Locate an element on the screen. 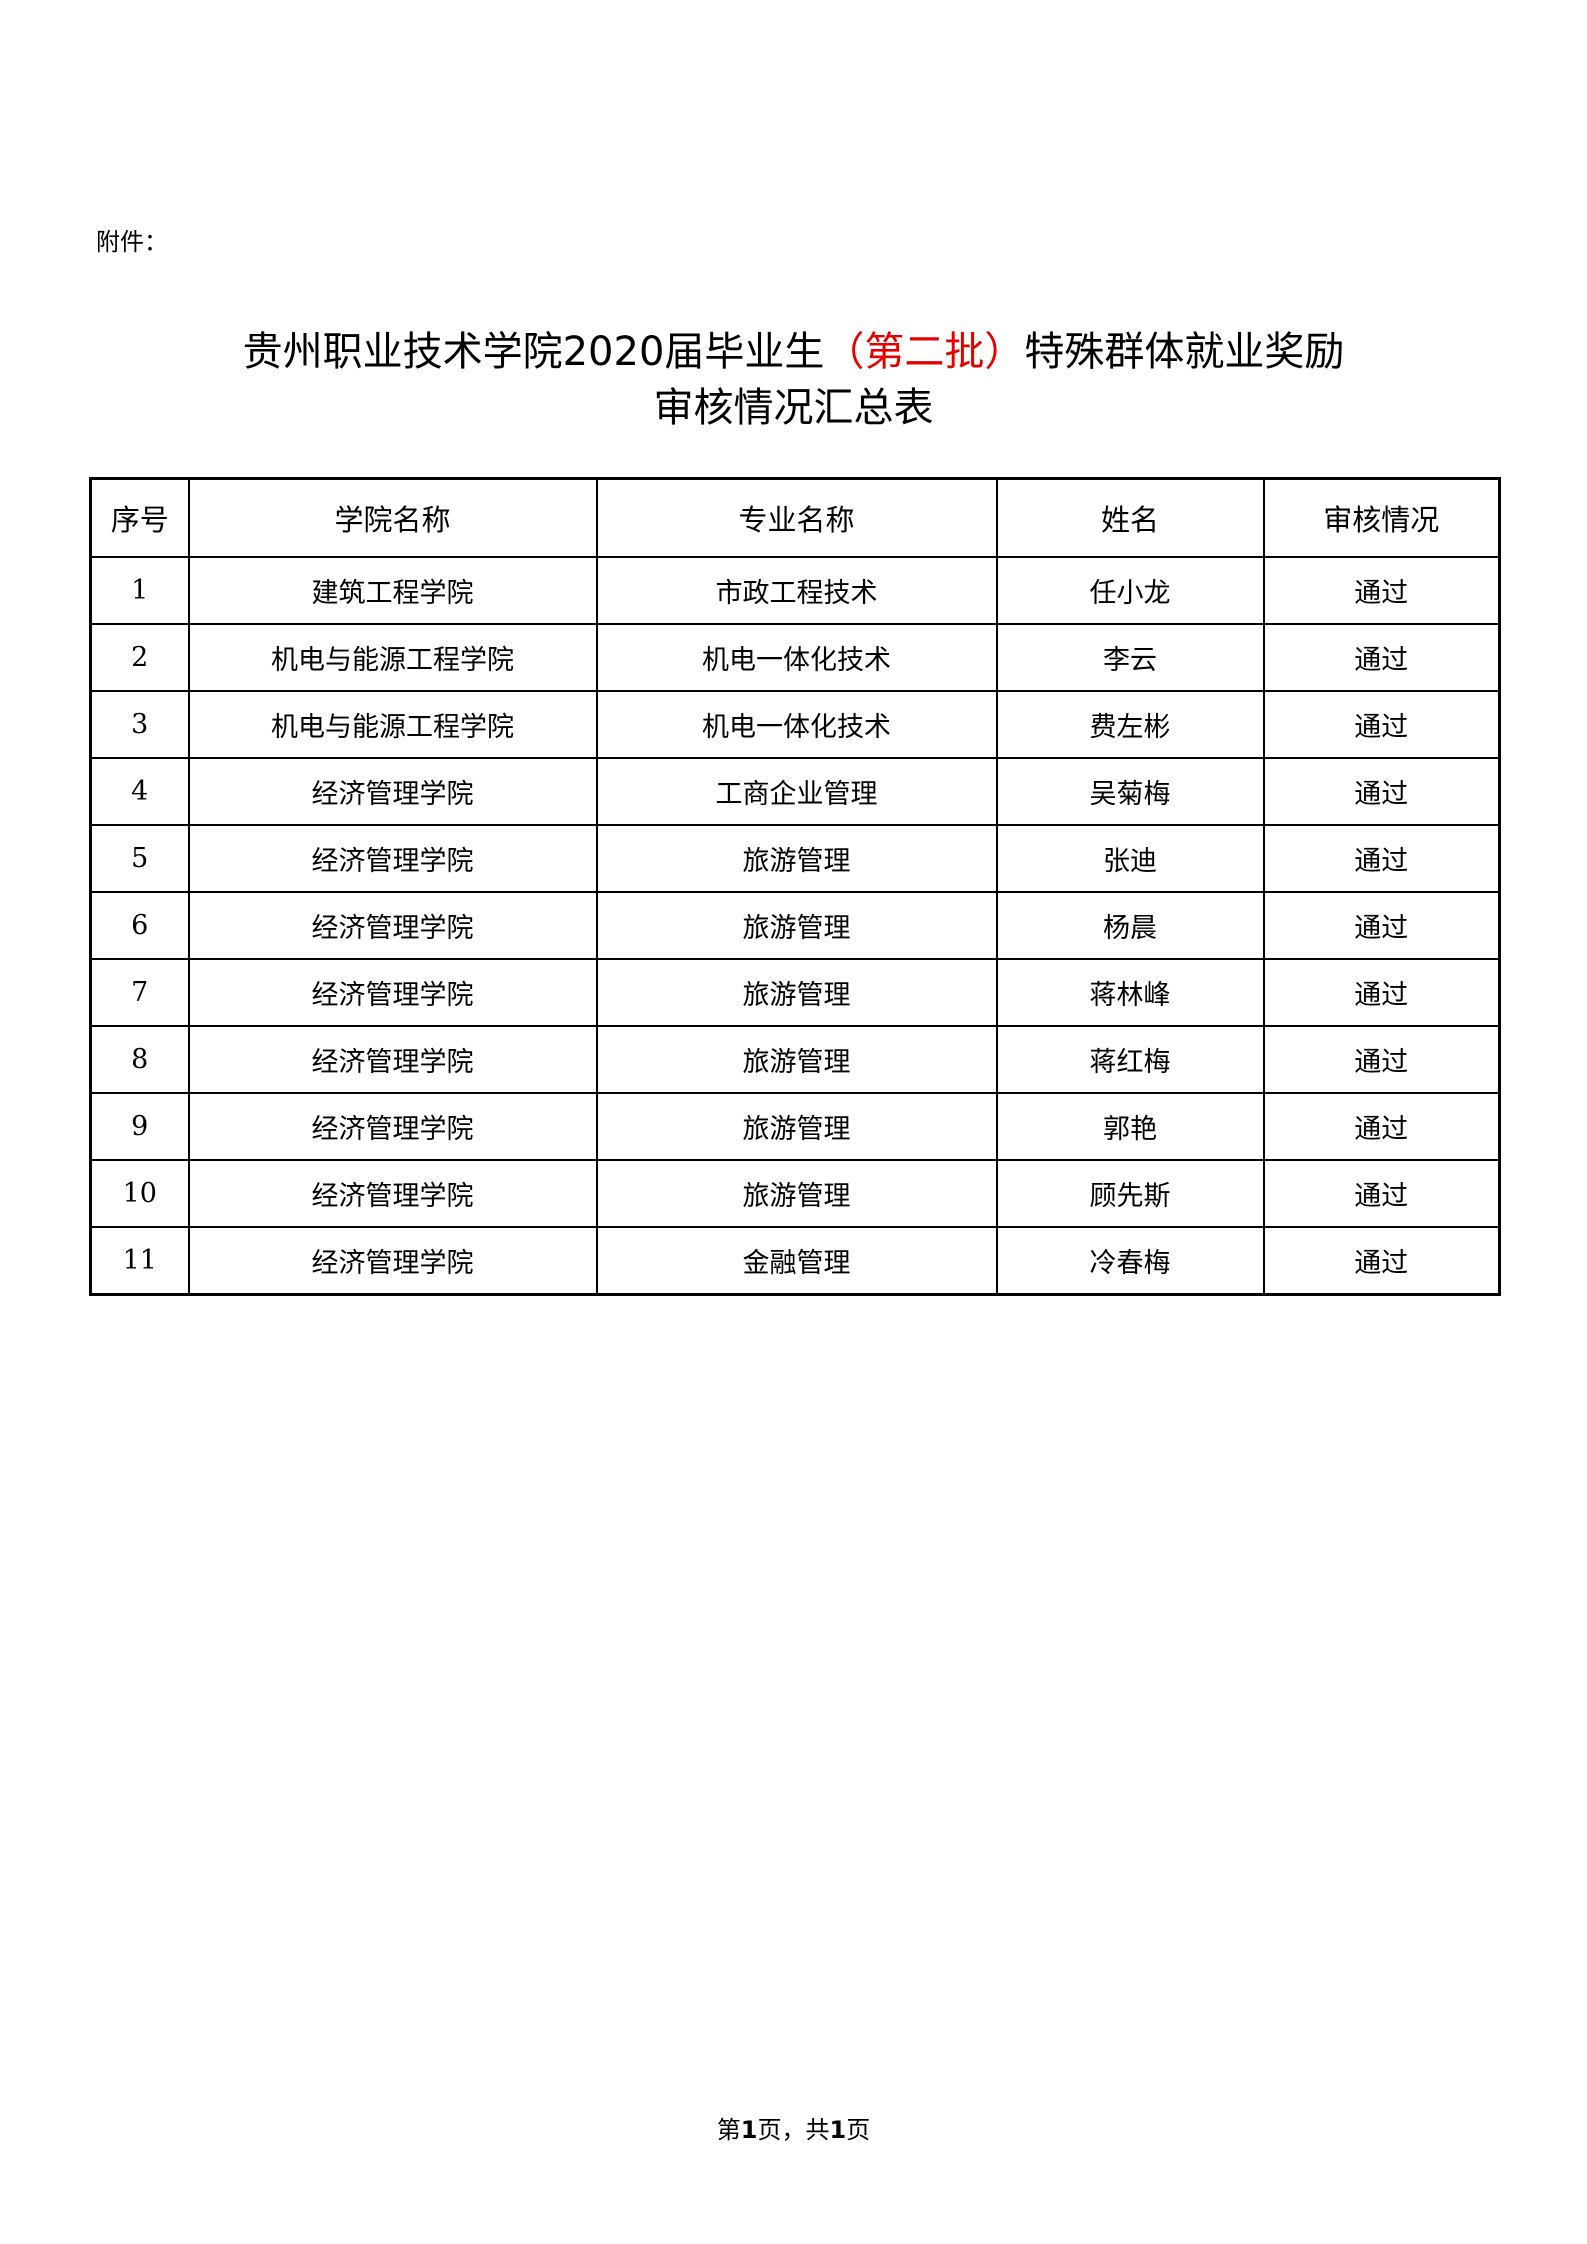 The height and width of the screenshot is (2244, 1587). table-row: 7 经济管理学院 旅游管理 蒋林峰 通过 is located at coordinates (795, 992).